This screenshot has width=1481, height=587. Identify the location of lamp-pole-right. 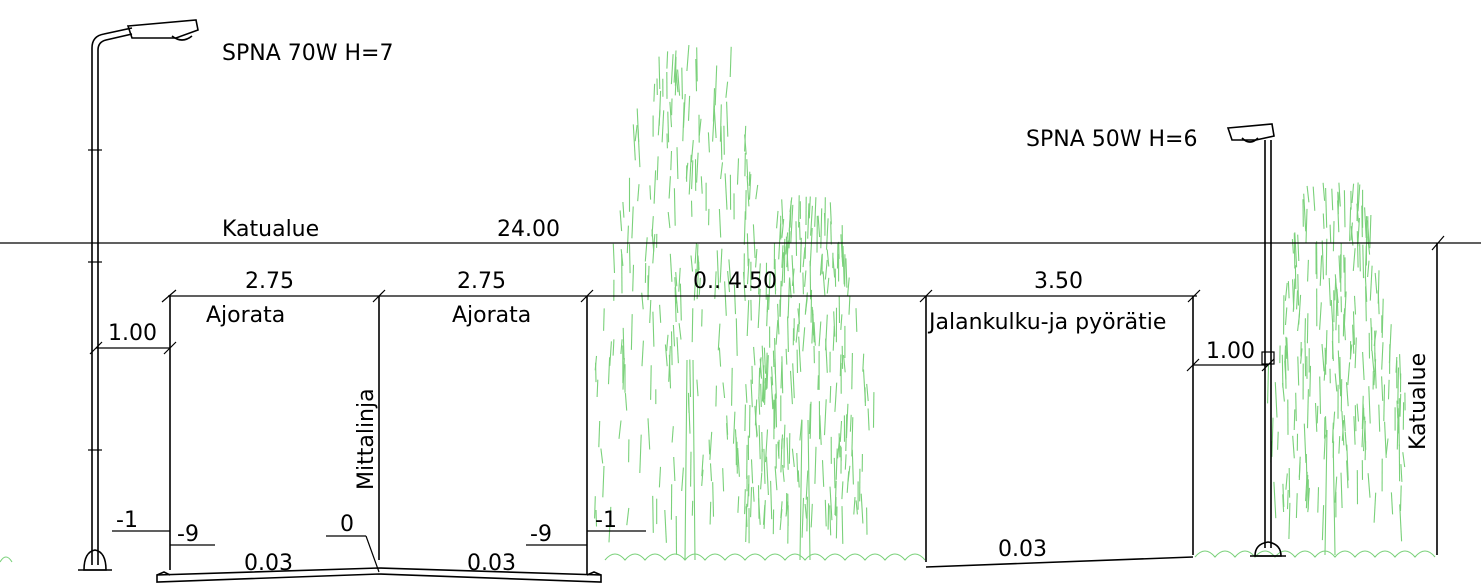
(1256, 340).